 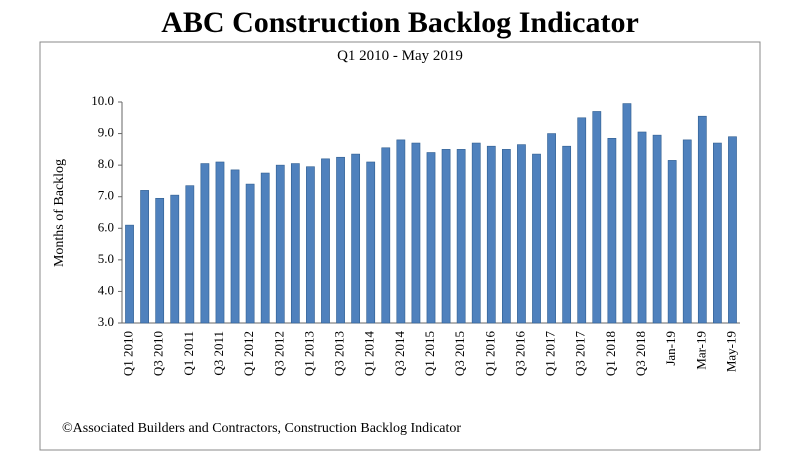 What do you see at coordinates (102, 100) in the screenshot?
I see `y-tick-label: 10.0` at bounding box center [102, 100].